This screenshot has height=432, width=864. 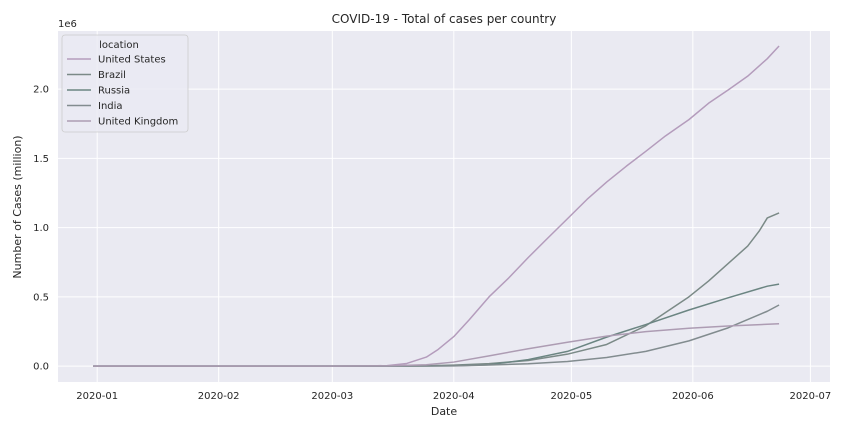 I want to click on legend-label-united-kingdom: United Kingdom, so click(x=138, y=122).